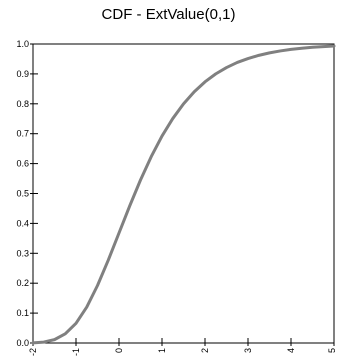 This screenshot has height=357, width=337. I want to click on y-tick-label: 0.5, so click(22, 194).